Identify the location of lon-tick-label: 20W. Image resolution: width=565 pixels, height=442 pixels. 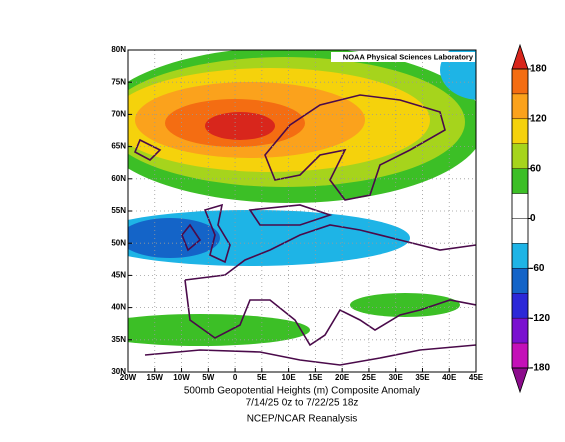
(128, 377).